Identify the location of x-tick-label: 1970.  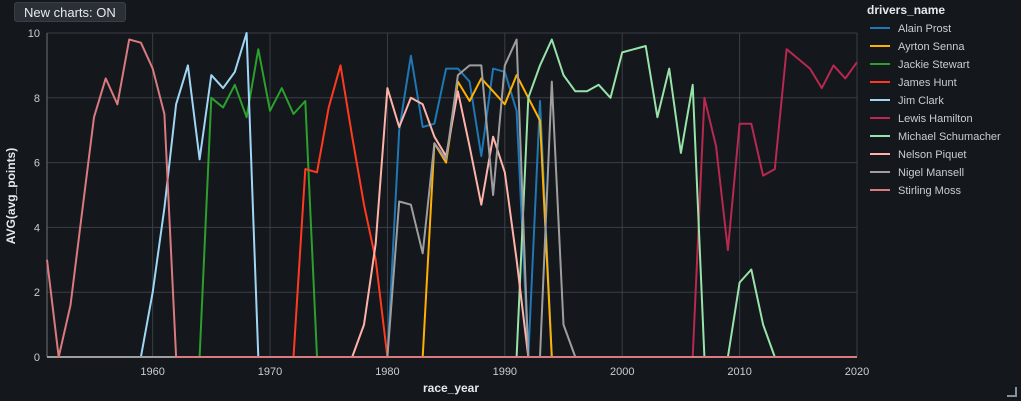
(270, 372).